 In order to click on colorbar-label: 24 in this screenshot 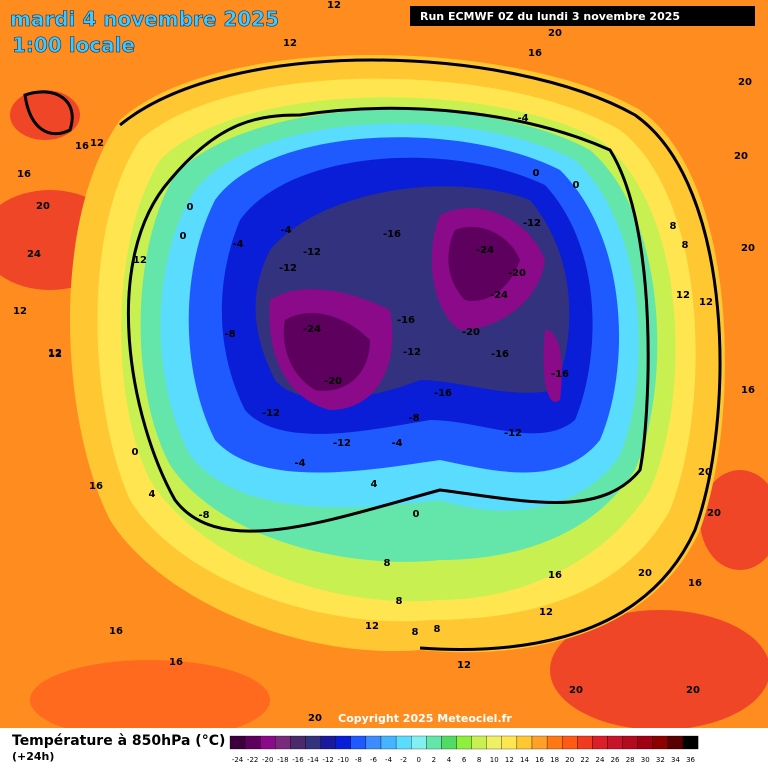, I will do `click(599, 760)`.